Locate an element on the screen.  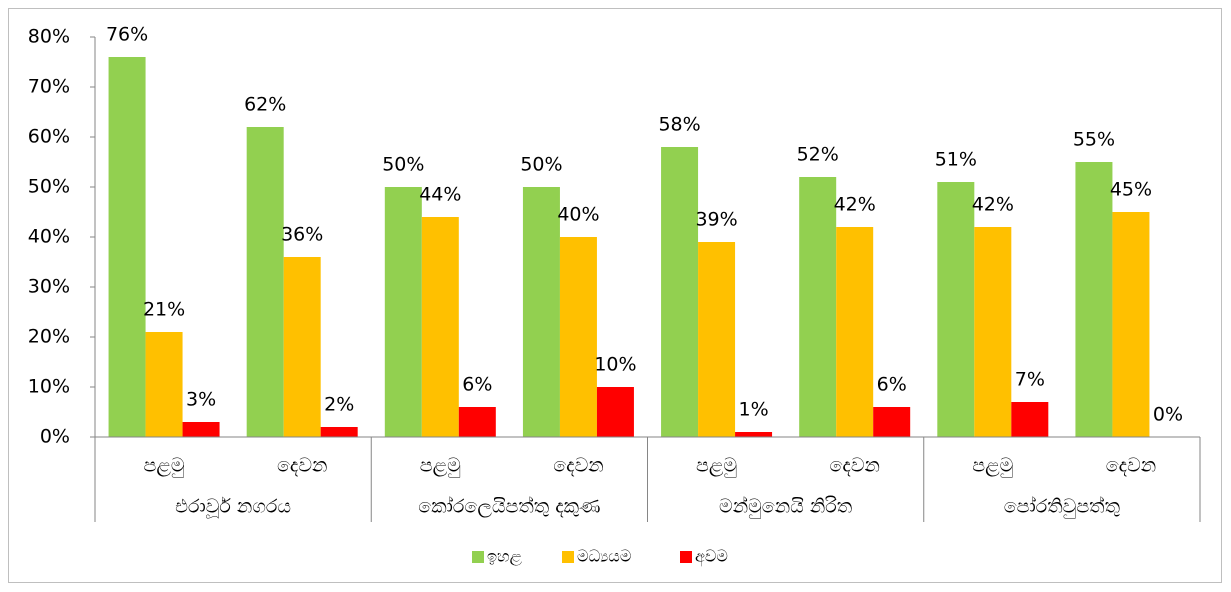
legend-label: අවම is located at coordinates (711, 557).